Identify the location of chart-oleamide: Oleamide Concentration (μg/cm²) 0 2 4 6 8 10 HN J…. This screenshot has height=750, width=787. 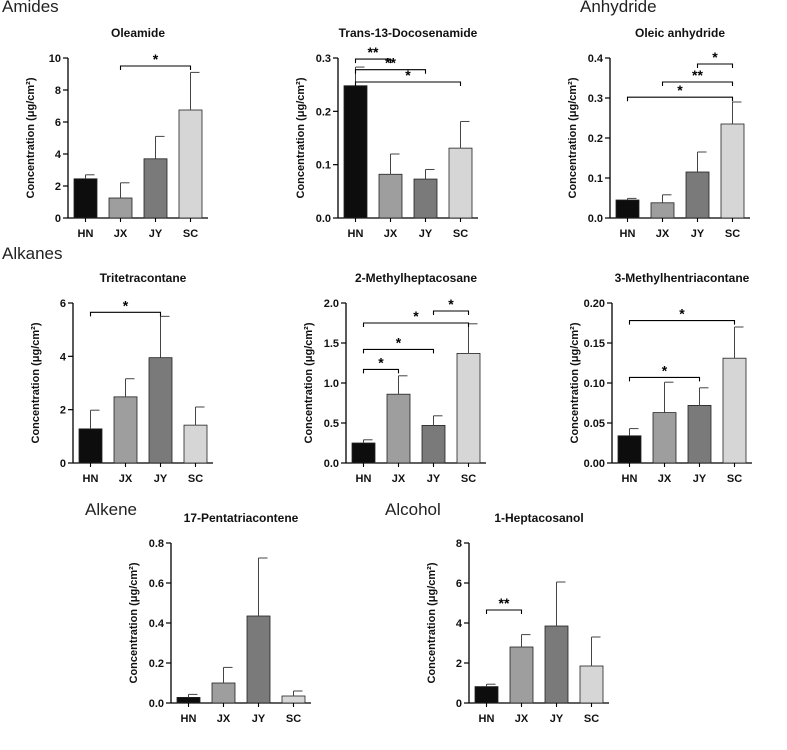
(116, 133).